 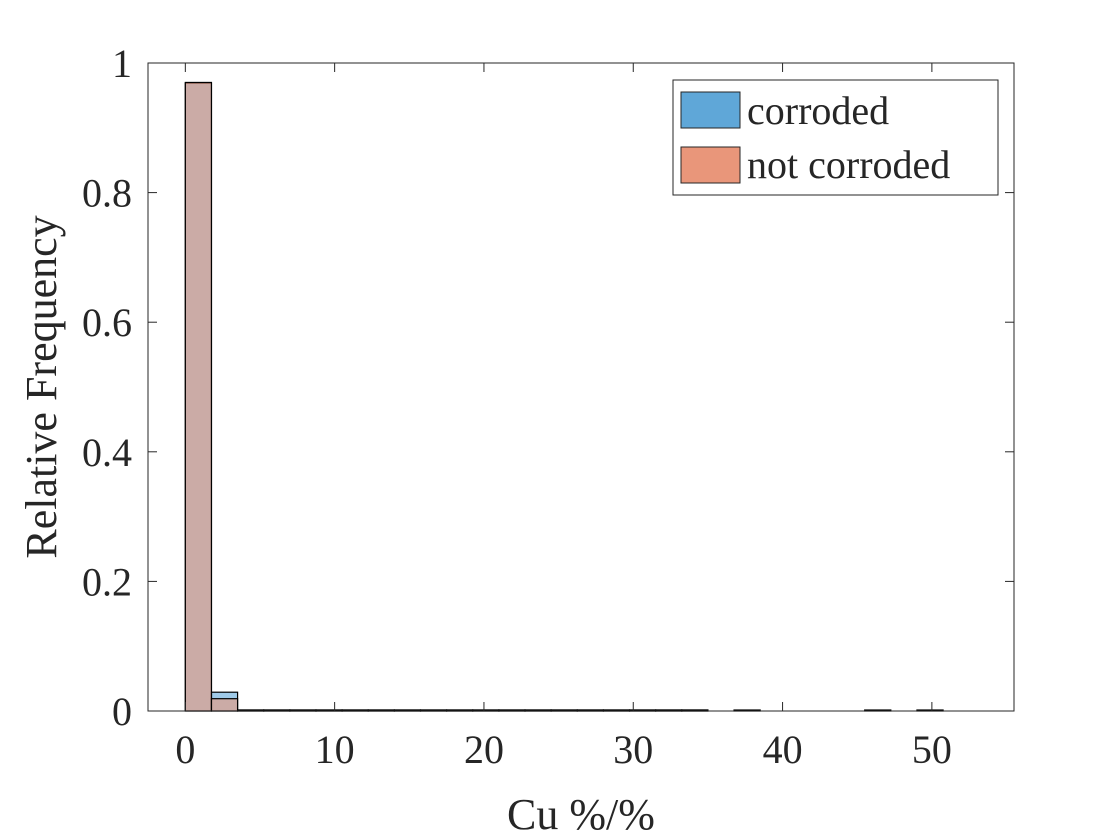 I want to click on x-tick-label-20: 20, so click(x=484, y=749).